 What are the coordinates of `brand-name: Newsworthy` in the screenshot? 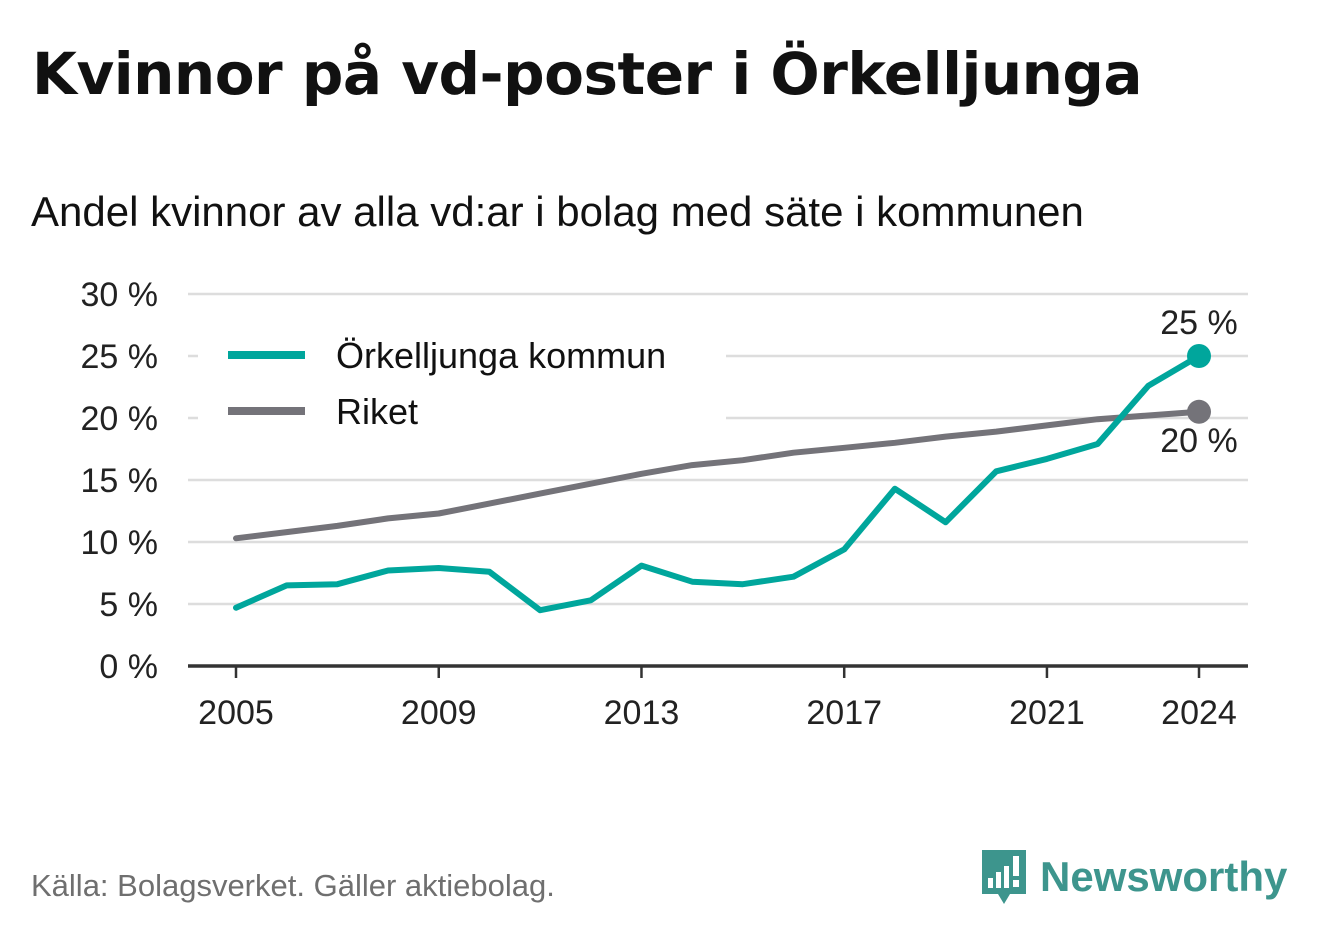 It's located at (1164, 876).